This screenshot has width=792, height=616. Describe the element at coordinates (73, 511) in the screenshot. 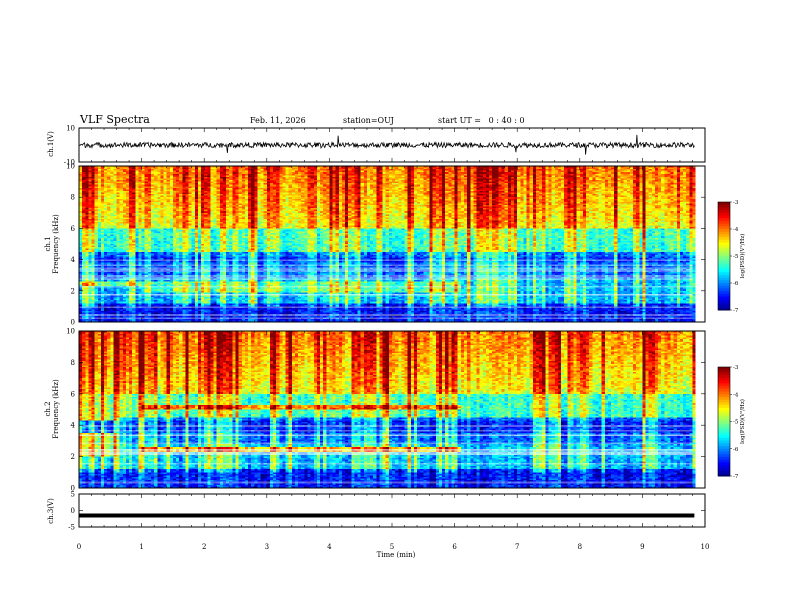

I see `ytick-label-ch3-waveform: 0` at that location.